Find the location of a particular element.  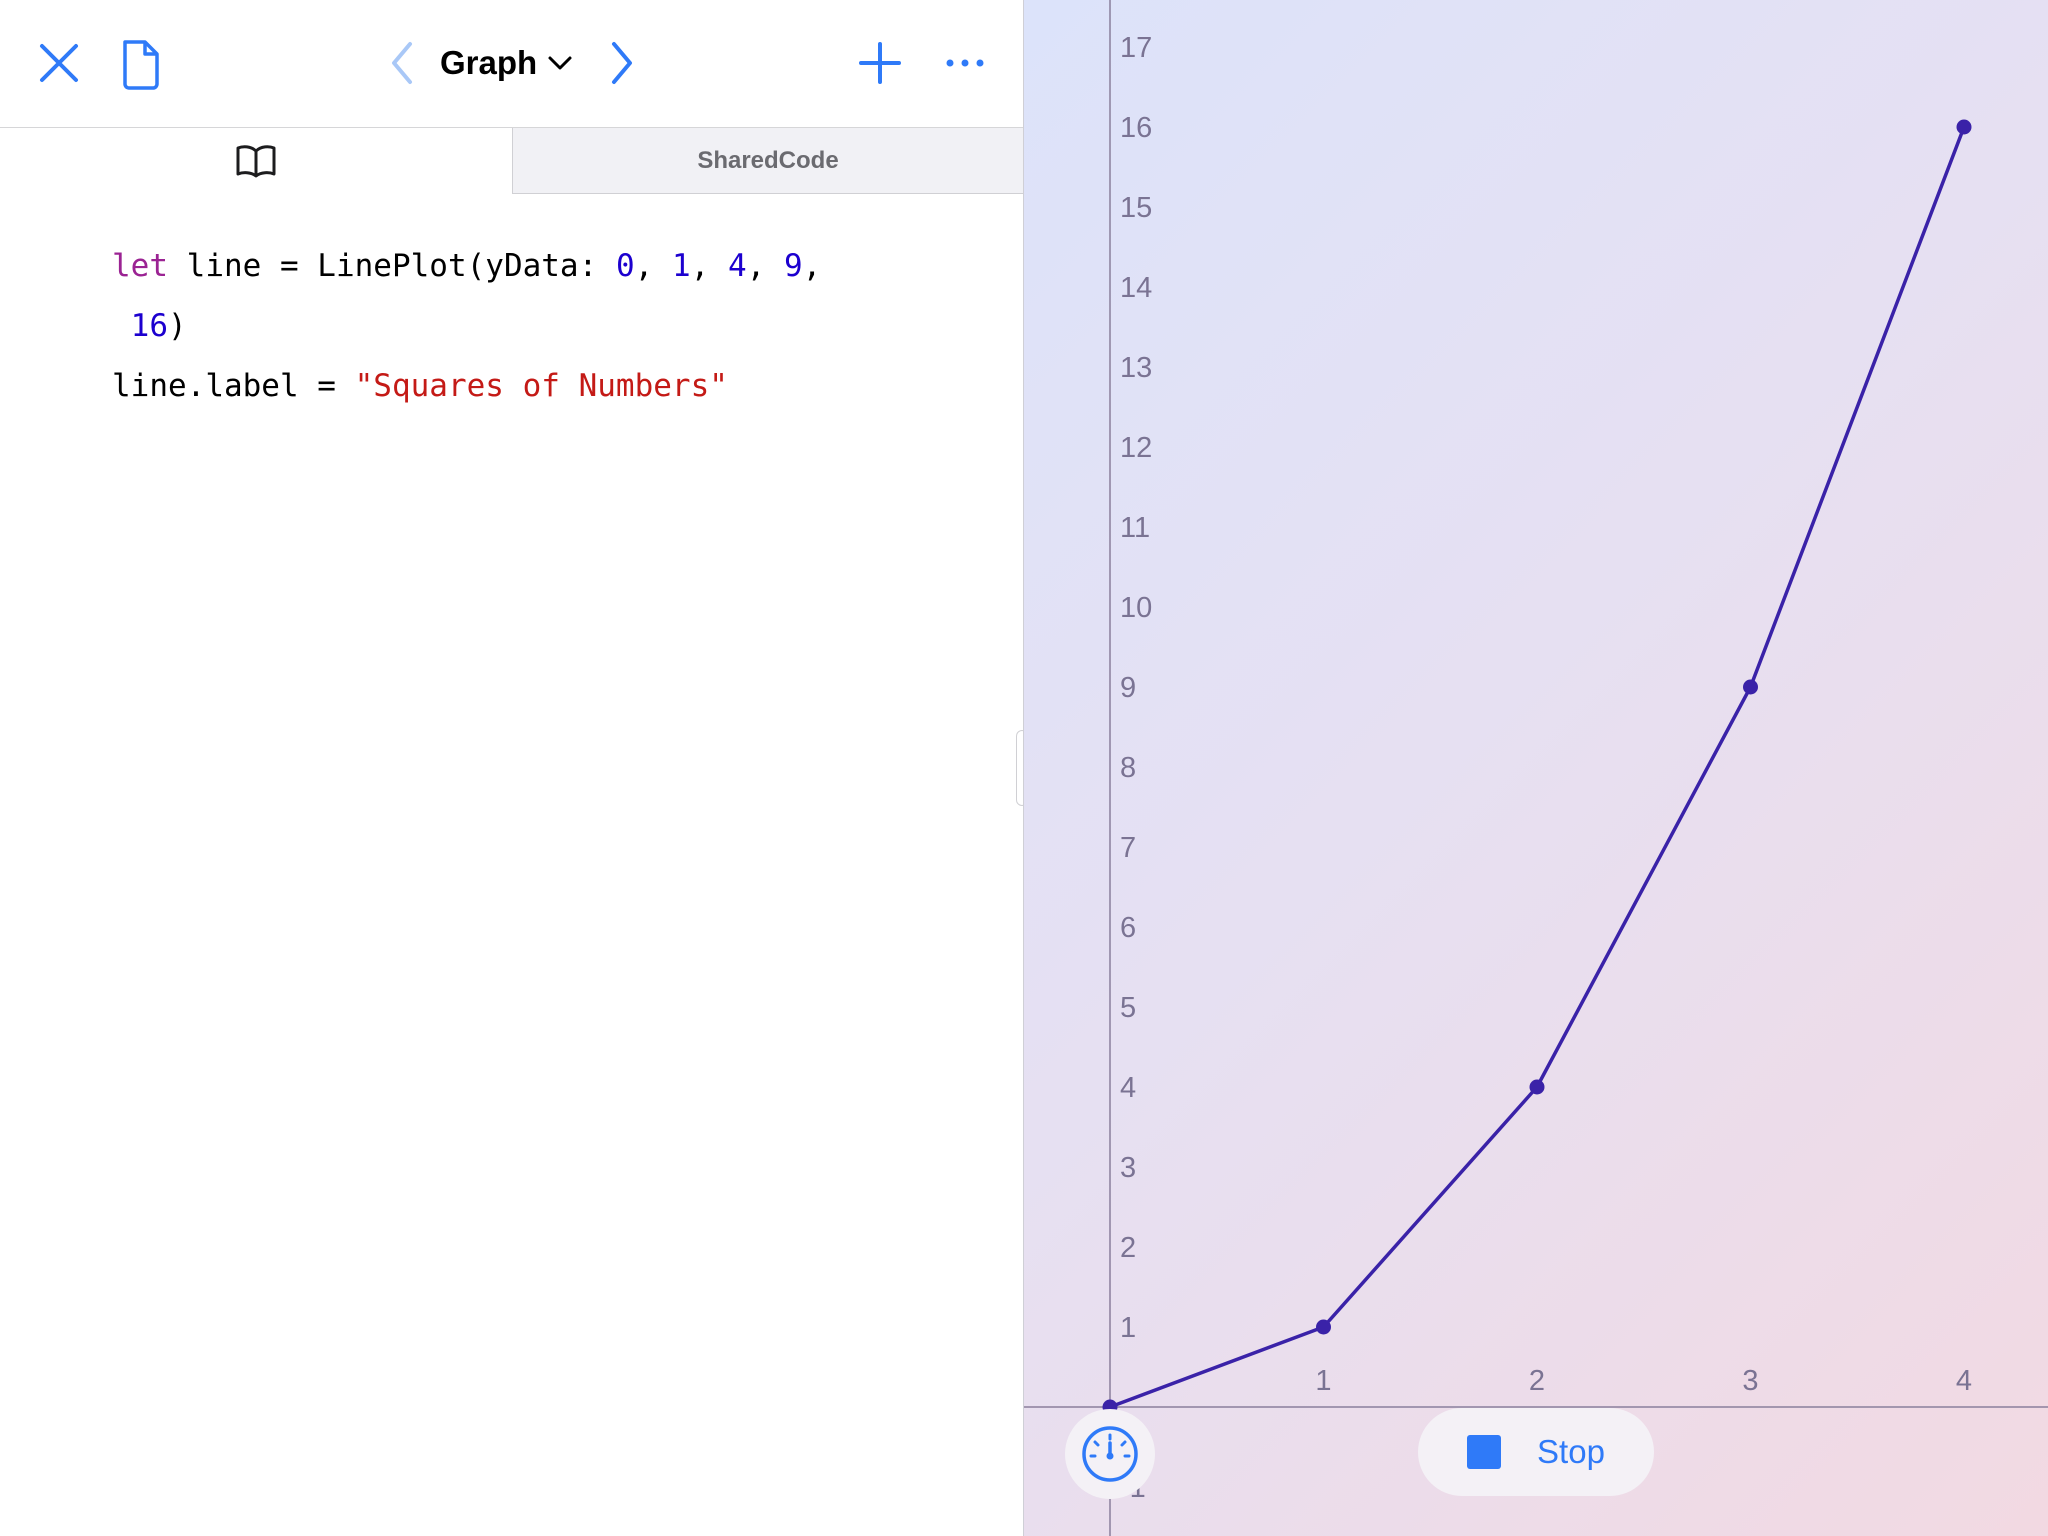

code-string: "Squares of Numbers" is located at coordinates (541, 386).